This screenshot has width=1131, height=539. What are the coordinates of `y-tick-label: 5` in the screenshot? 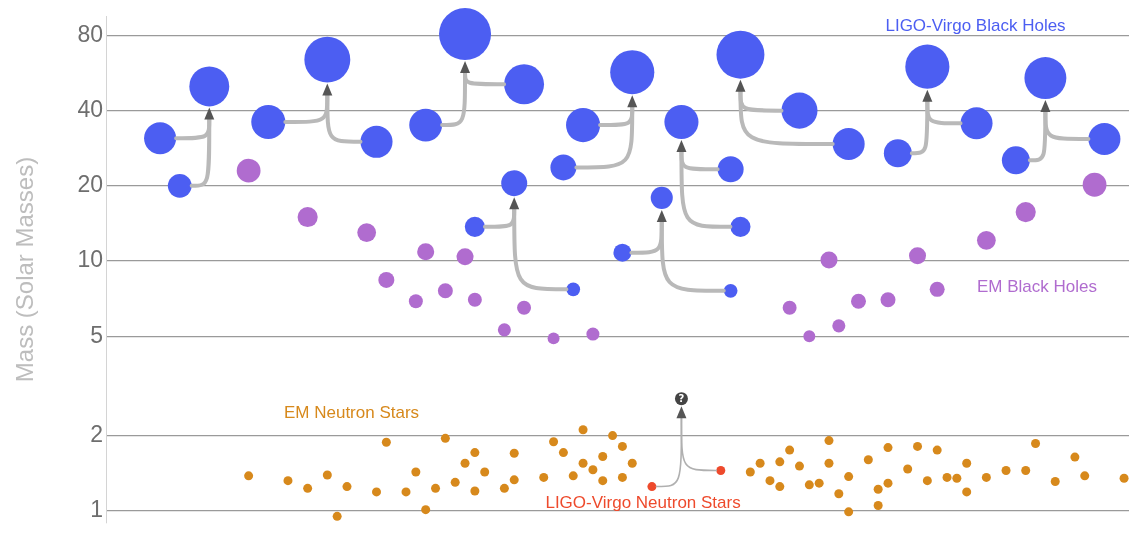 It's located at (96, 334).